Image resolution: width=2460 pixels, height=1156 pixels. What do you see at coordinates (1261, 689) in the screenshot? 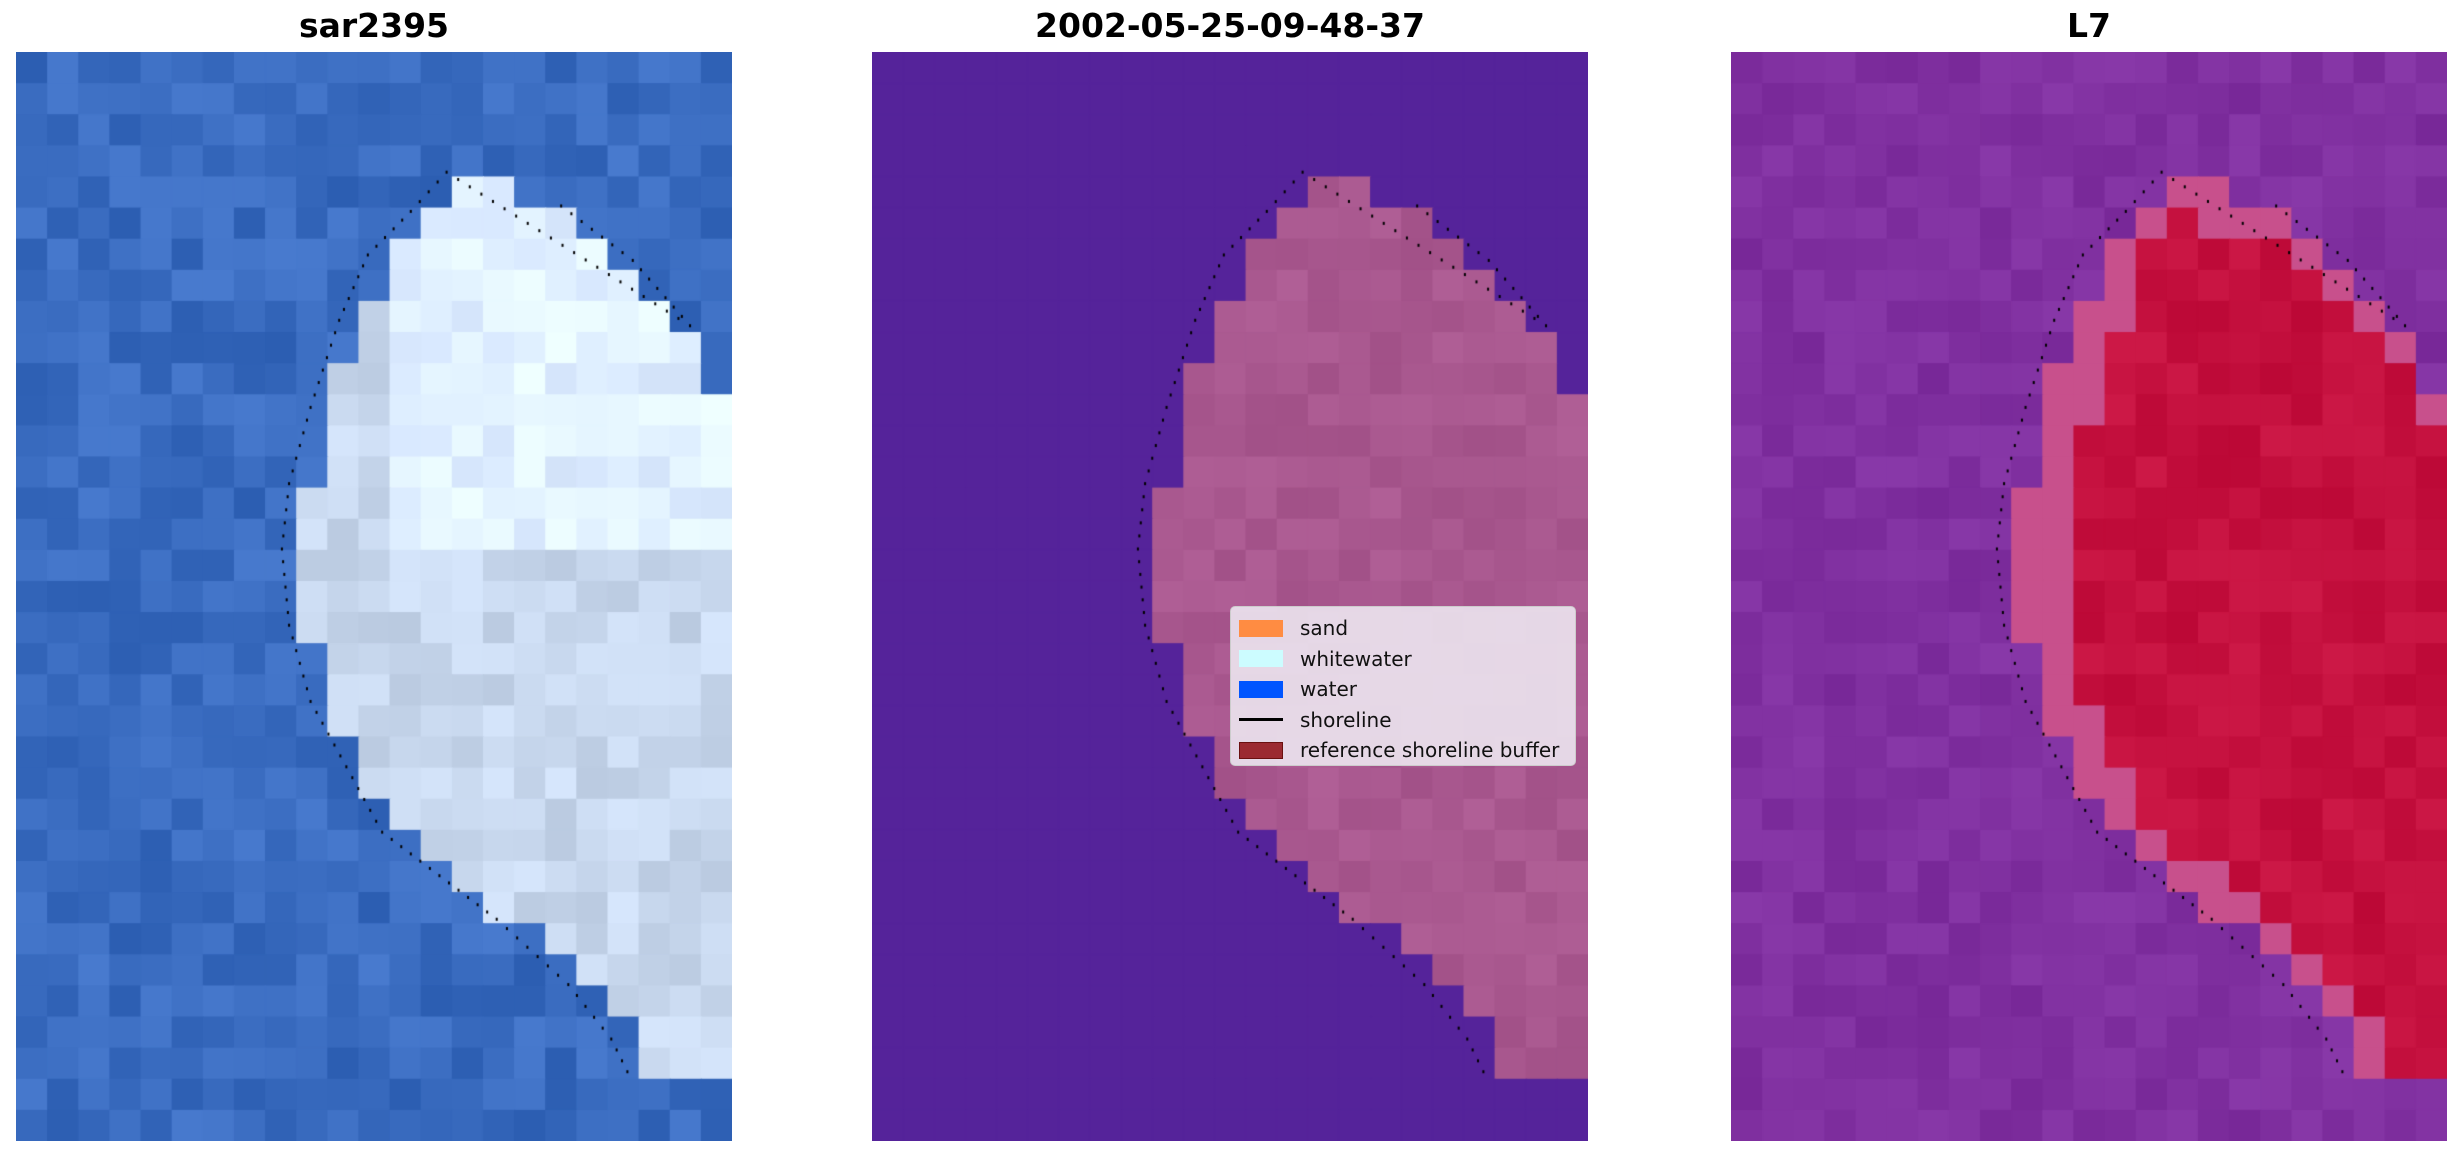
I see `water-swatch` at bounding box center [1261, 689].